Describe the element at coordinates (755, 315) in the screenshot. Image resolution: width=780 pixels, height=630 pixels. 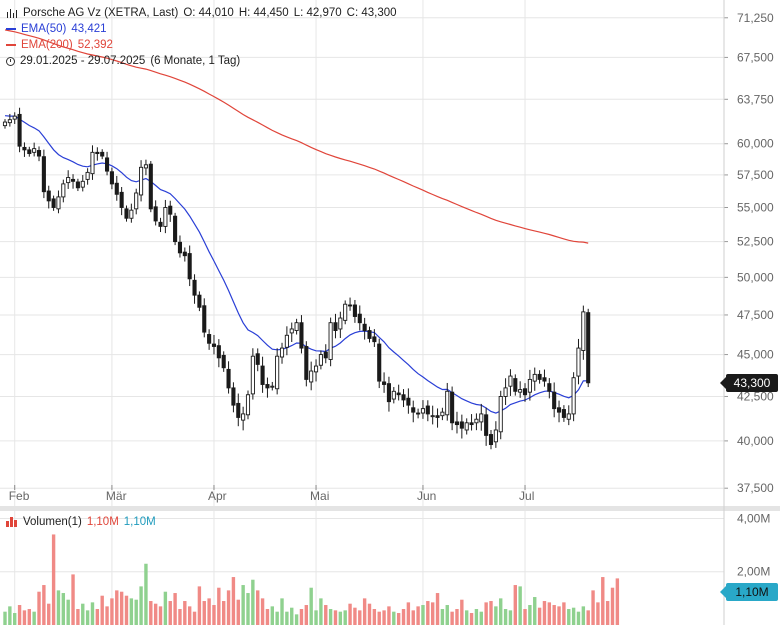
I see `y-tick-label: 47,500` at that location.